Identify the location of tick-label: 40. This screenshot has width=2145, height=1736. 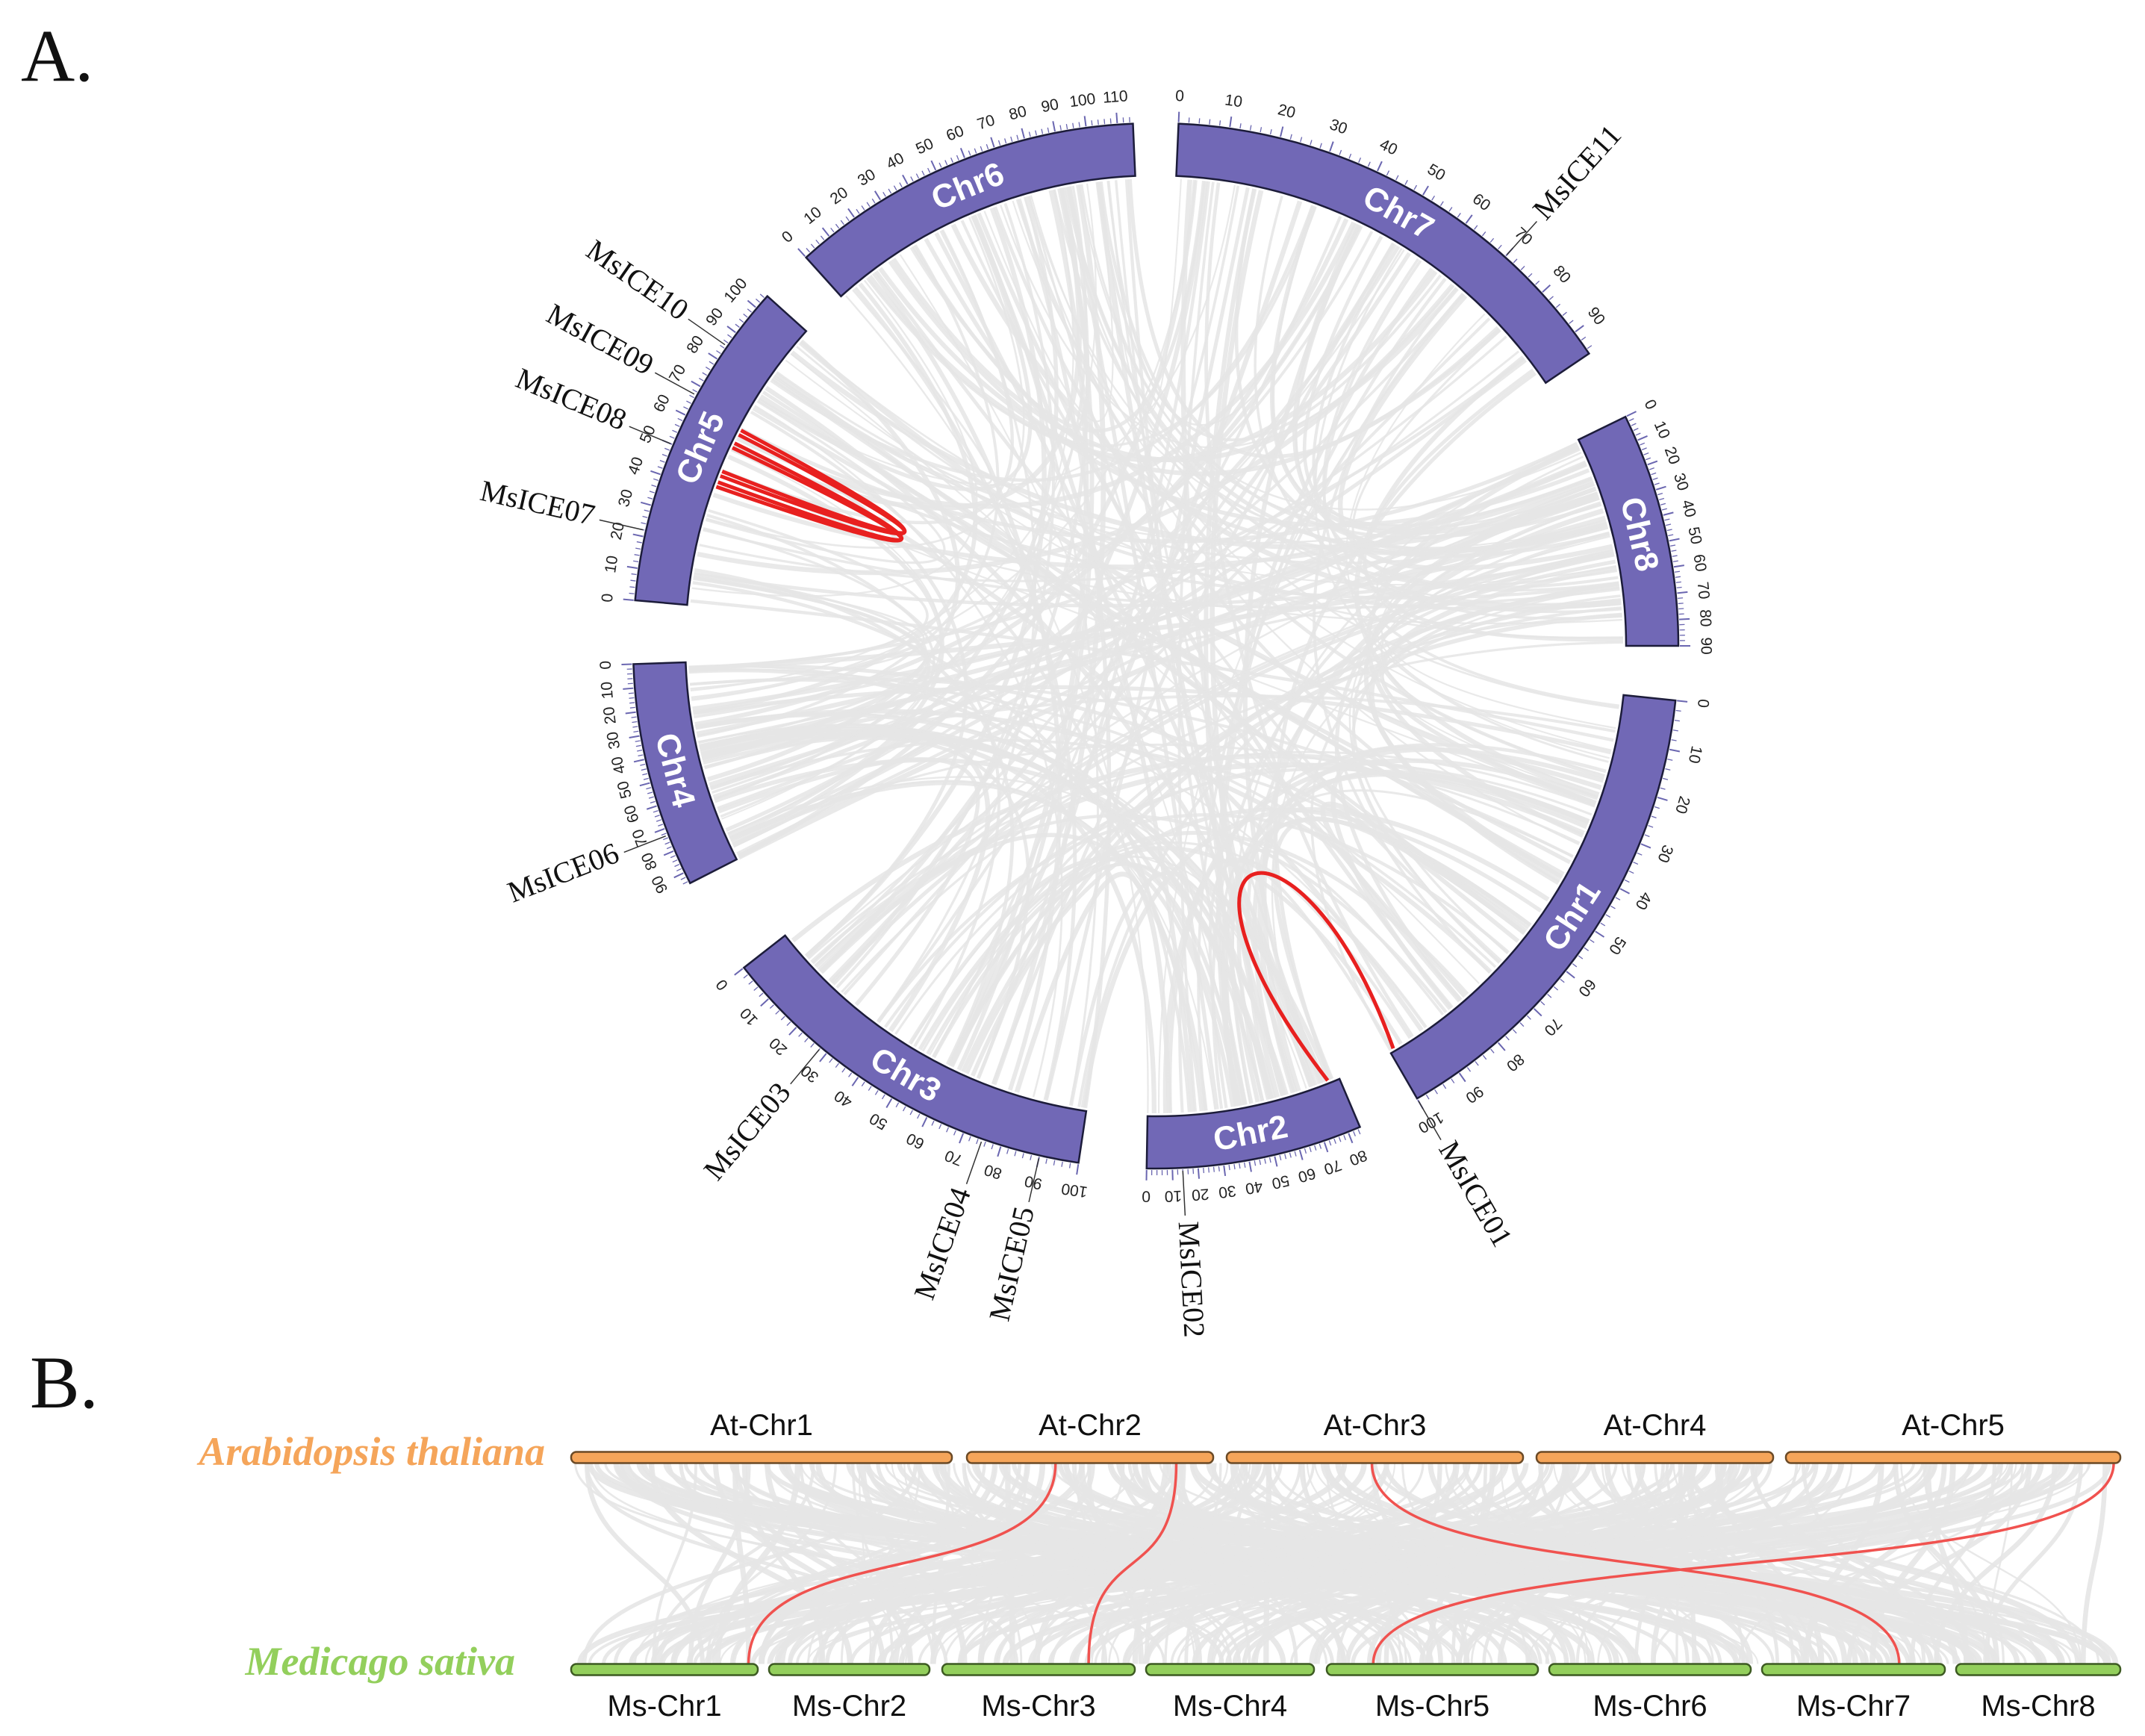
(1688, 508).